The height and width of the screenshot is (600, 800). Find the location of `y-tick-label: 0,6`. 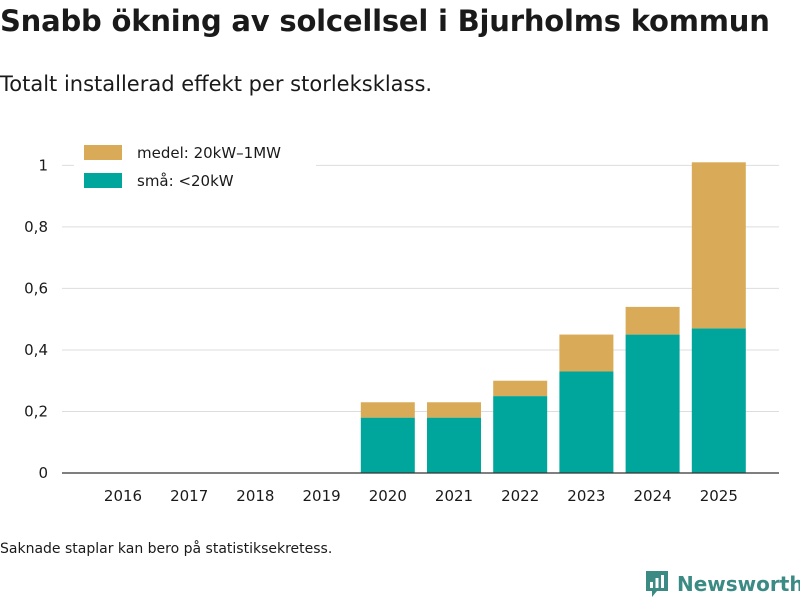

y-tick-label: 0,6 is located at coordinates (36, 288).